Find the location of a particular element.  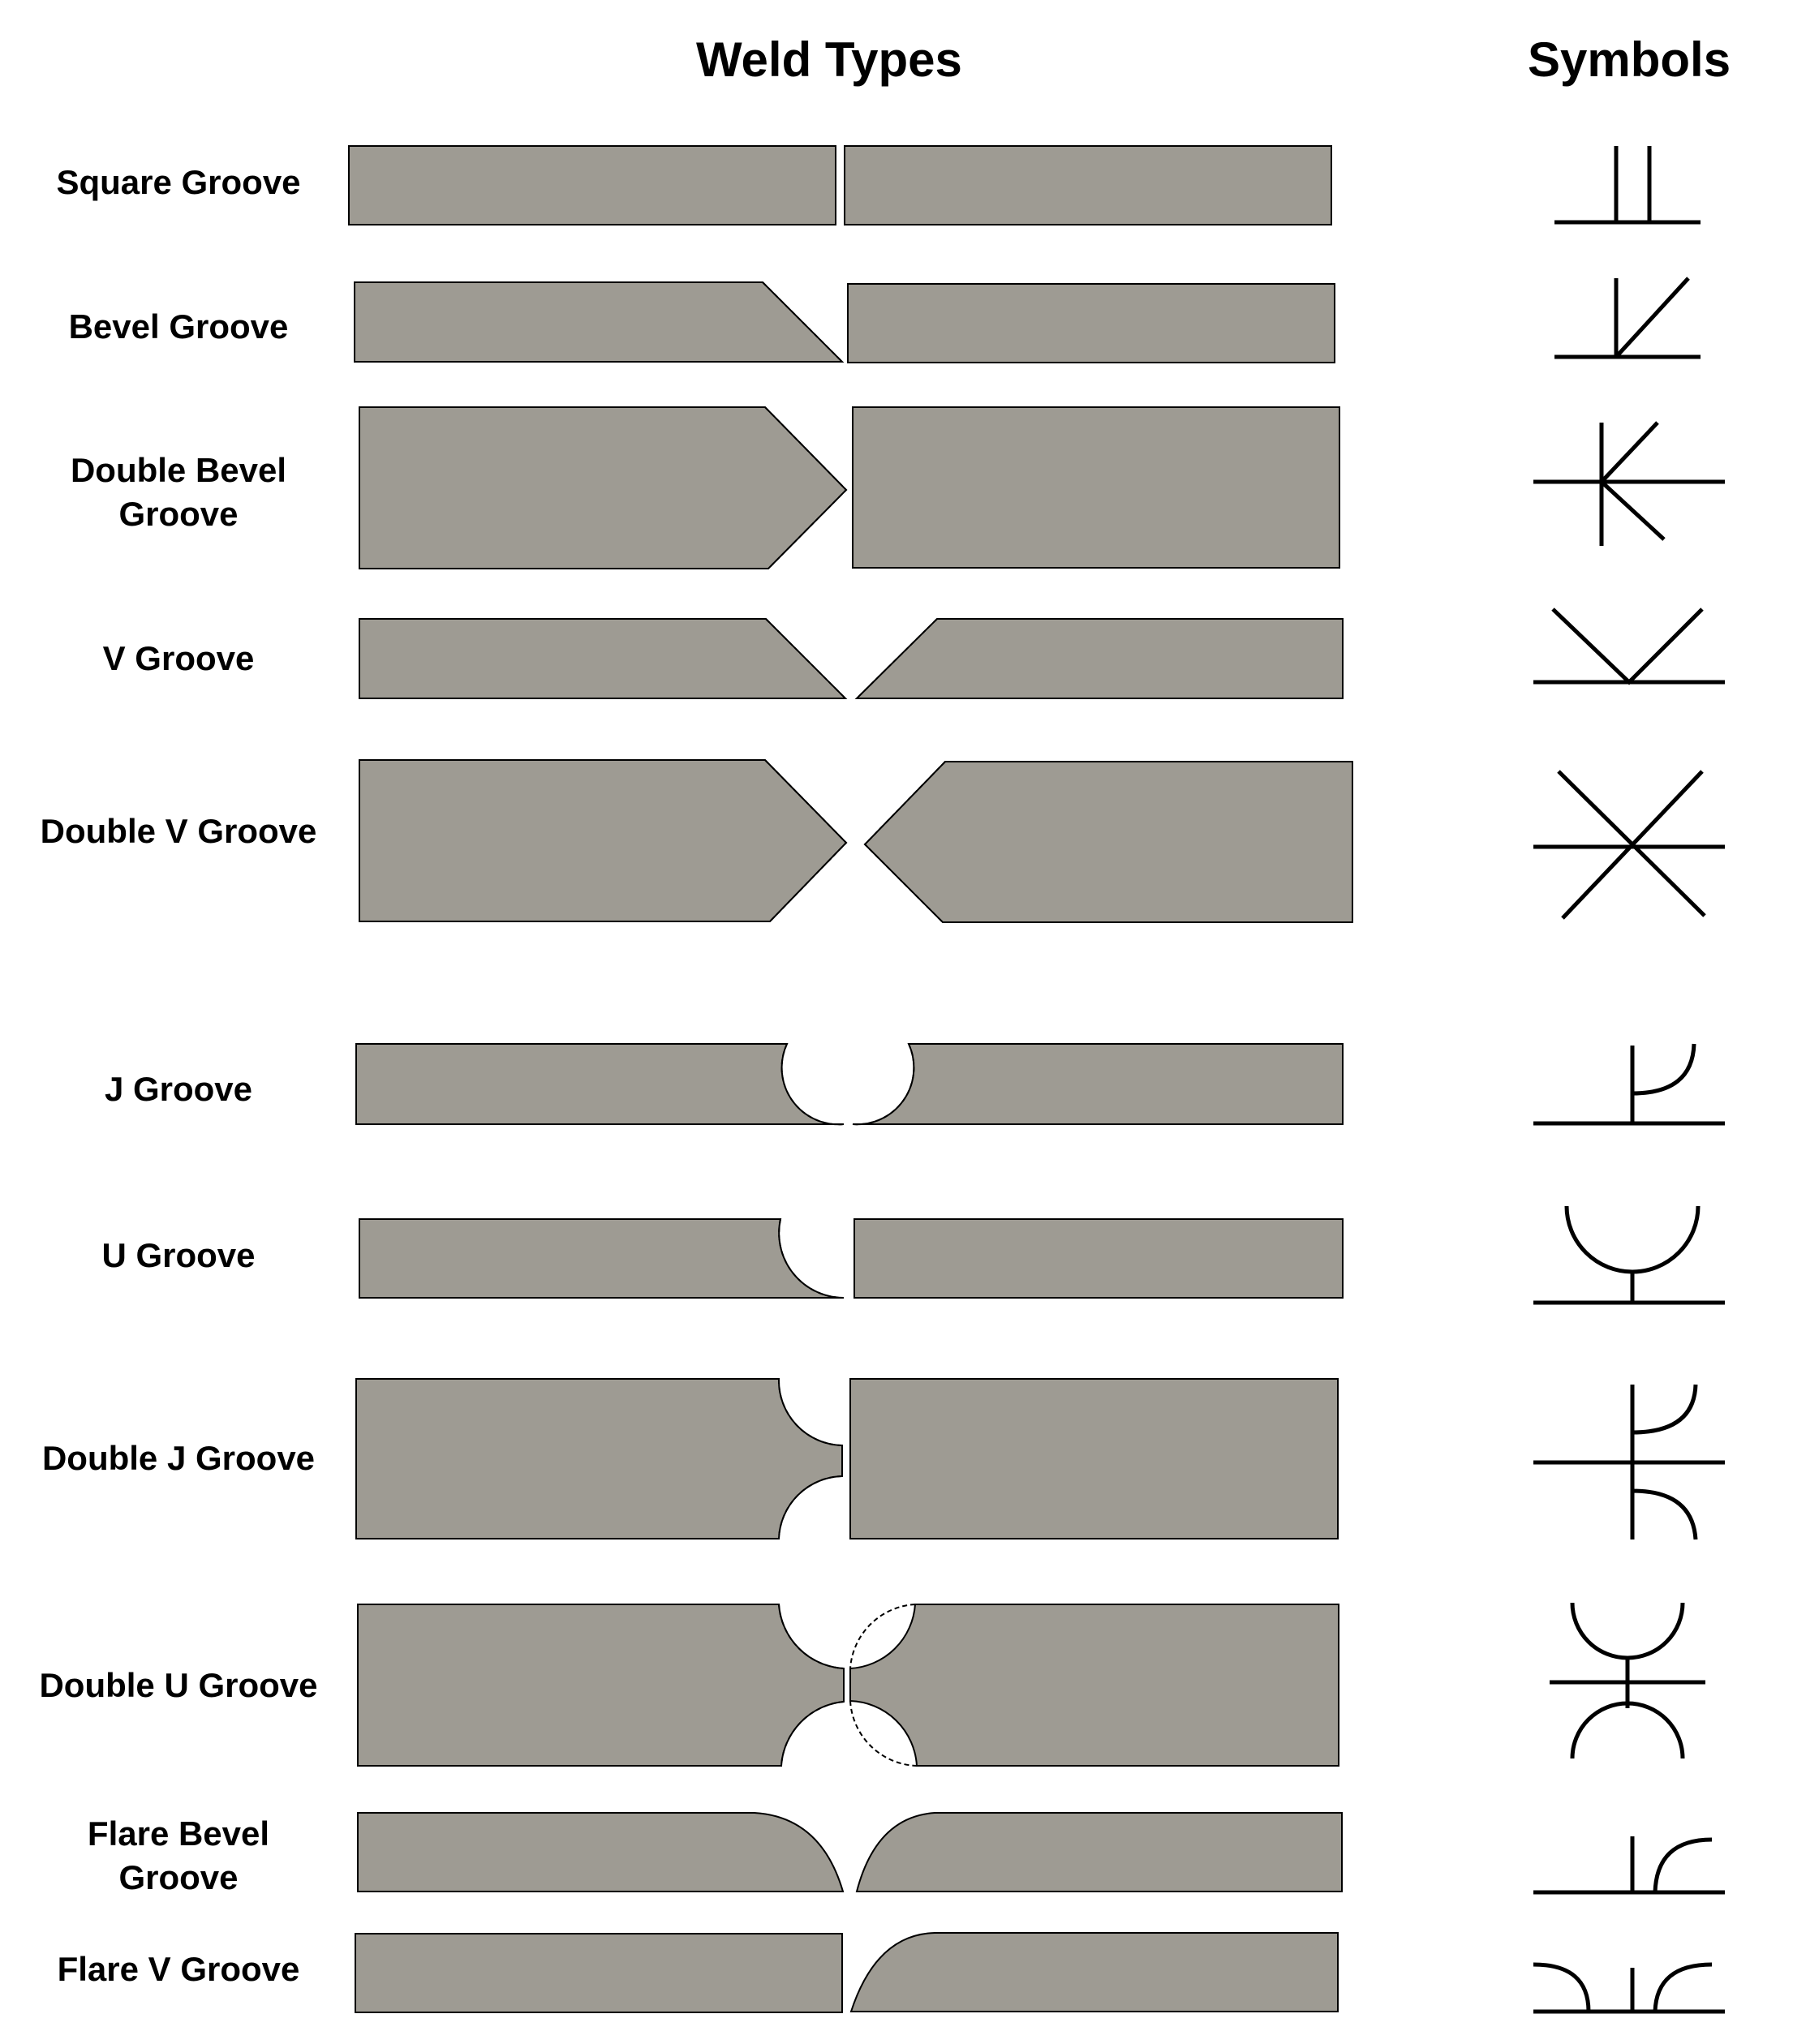

weld-double-j-groove is located at coordinates (847, 1458).